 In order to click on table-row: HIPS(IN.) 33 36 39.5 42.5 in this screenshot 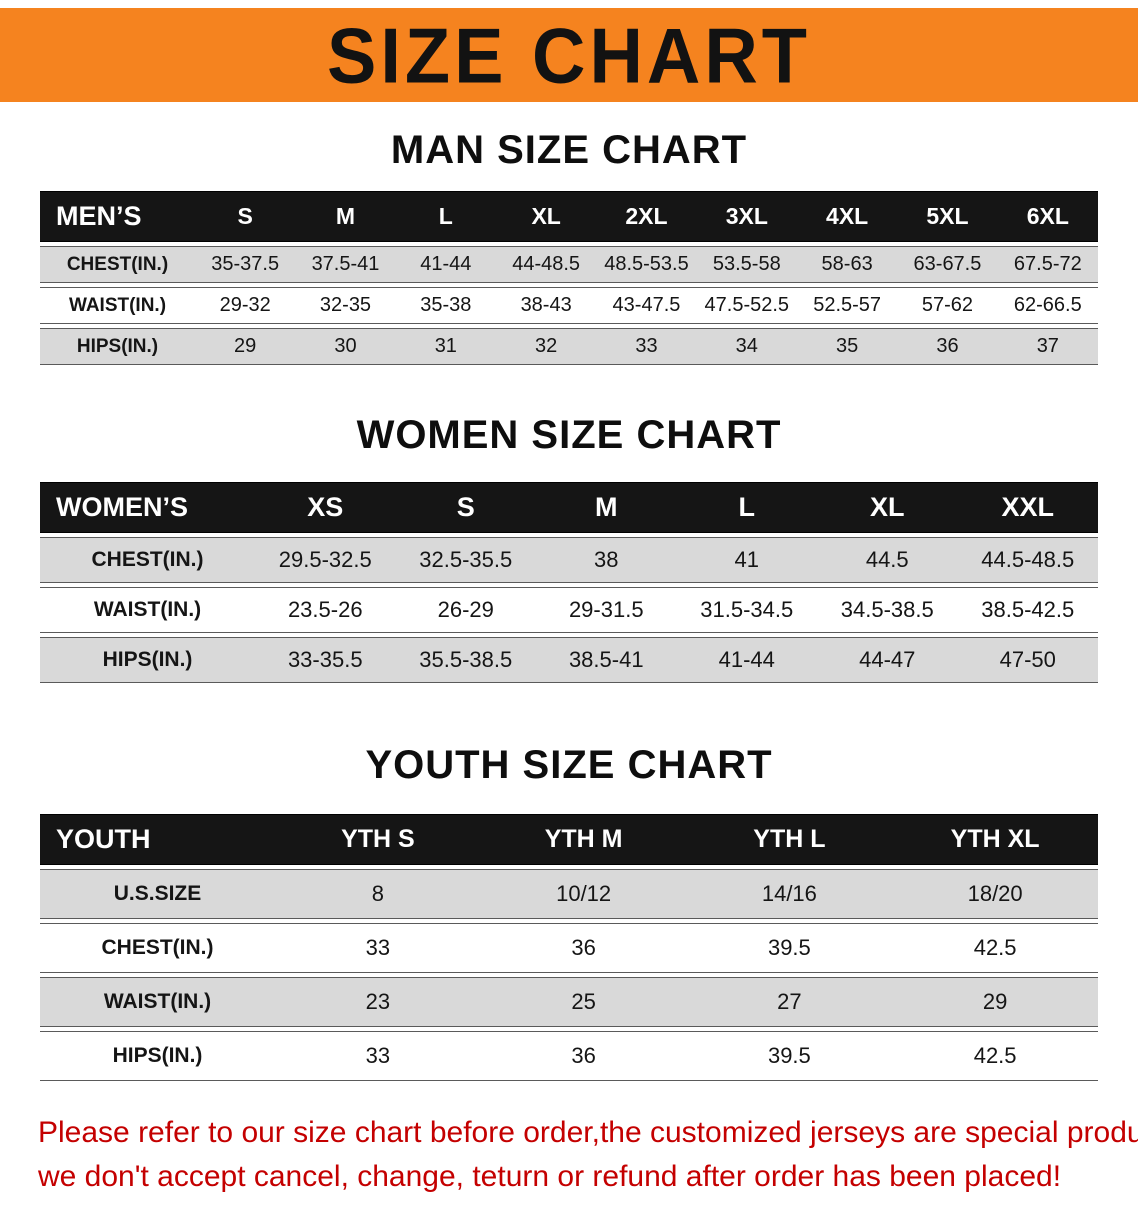, I will do `click(569, 1056)`.